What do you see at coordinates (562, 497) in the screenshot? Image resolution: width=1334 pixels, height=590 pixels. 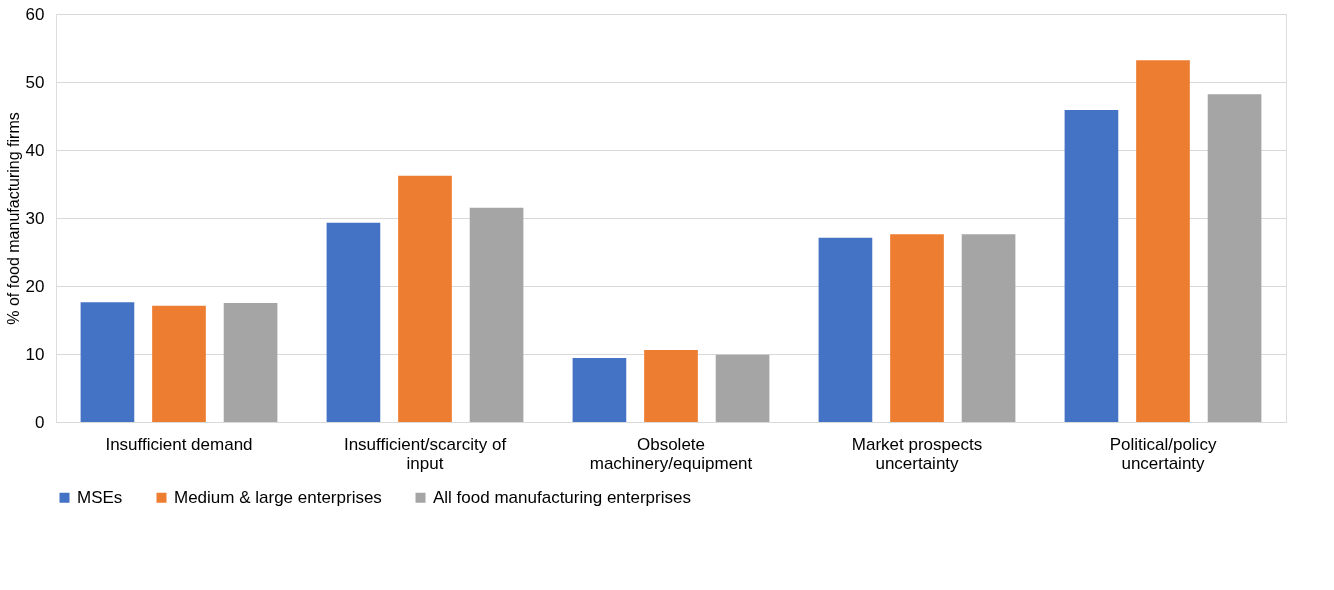 I see `legend-label: All food manufacturing enterprises` at bounding box center [562, 497].